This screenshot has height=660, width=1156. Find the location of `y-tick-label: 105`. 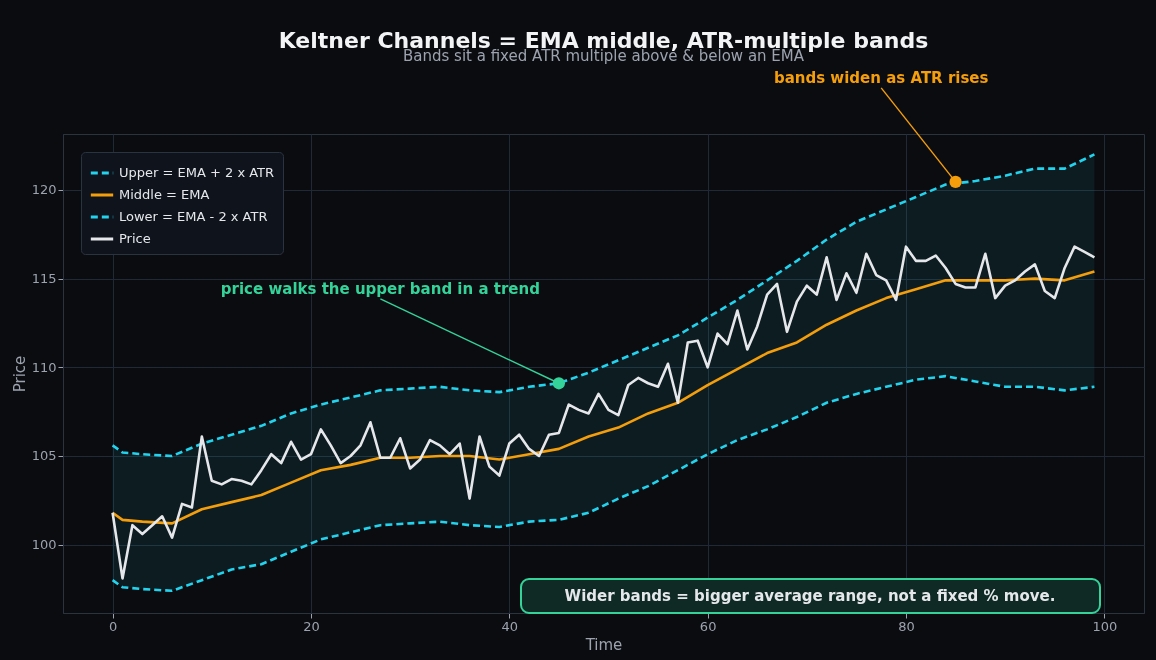

y-tick-label: 105 is located at coordinates (44, 456).